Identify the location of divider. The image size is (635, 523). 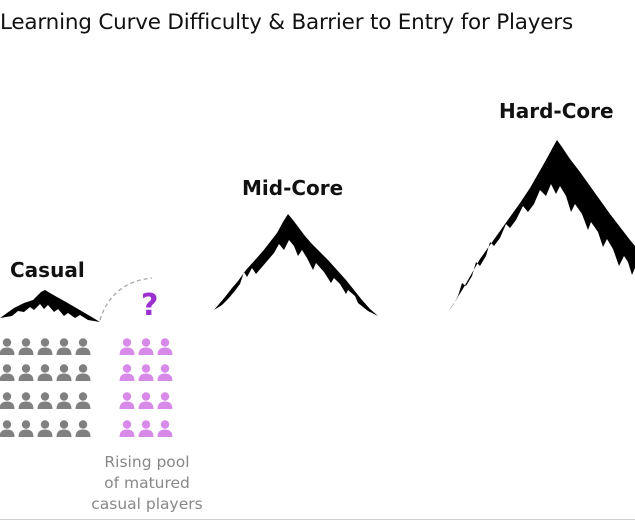
(317, 519).